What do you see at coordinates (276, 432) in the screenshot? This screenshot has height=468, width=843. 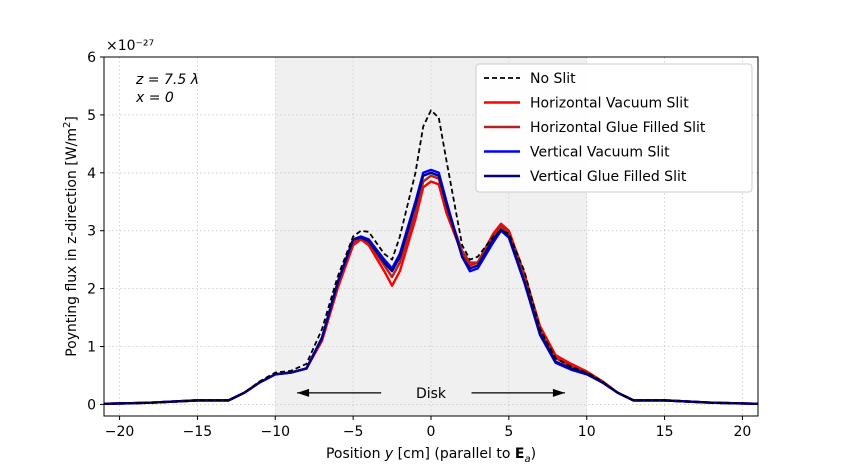 I see `x-tick-label: −10` at bounding box center [276, 432].